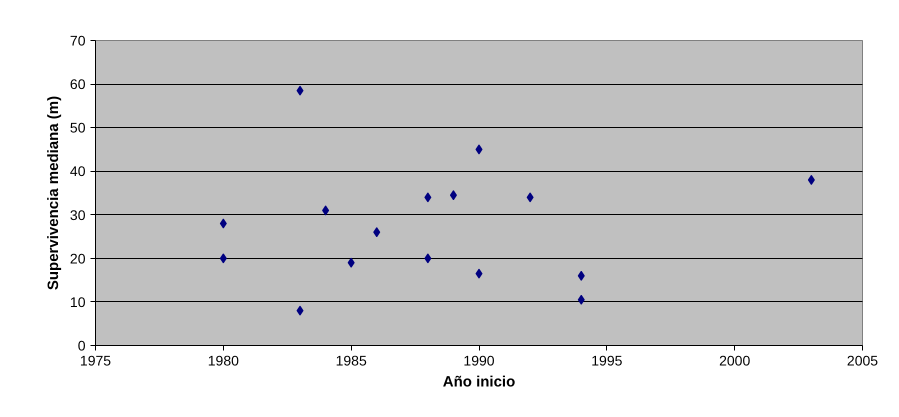 This screenshot has width=899, height=417. Describe the element at coordinates (78, 128) in the screenshot. I see `y-tick-label: 50` at that location.